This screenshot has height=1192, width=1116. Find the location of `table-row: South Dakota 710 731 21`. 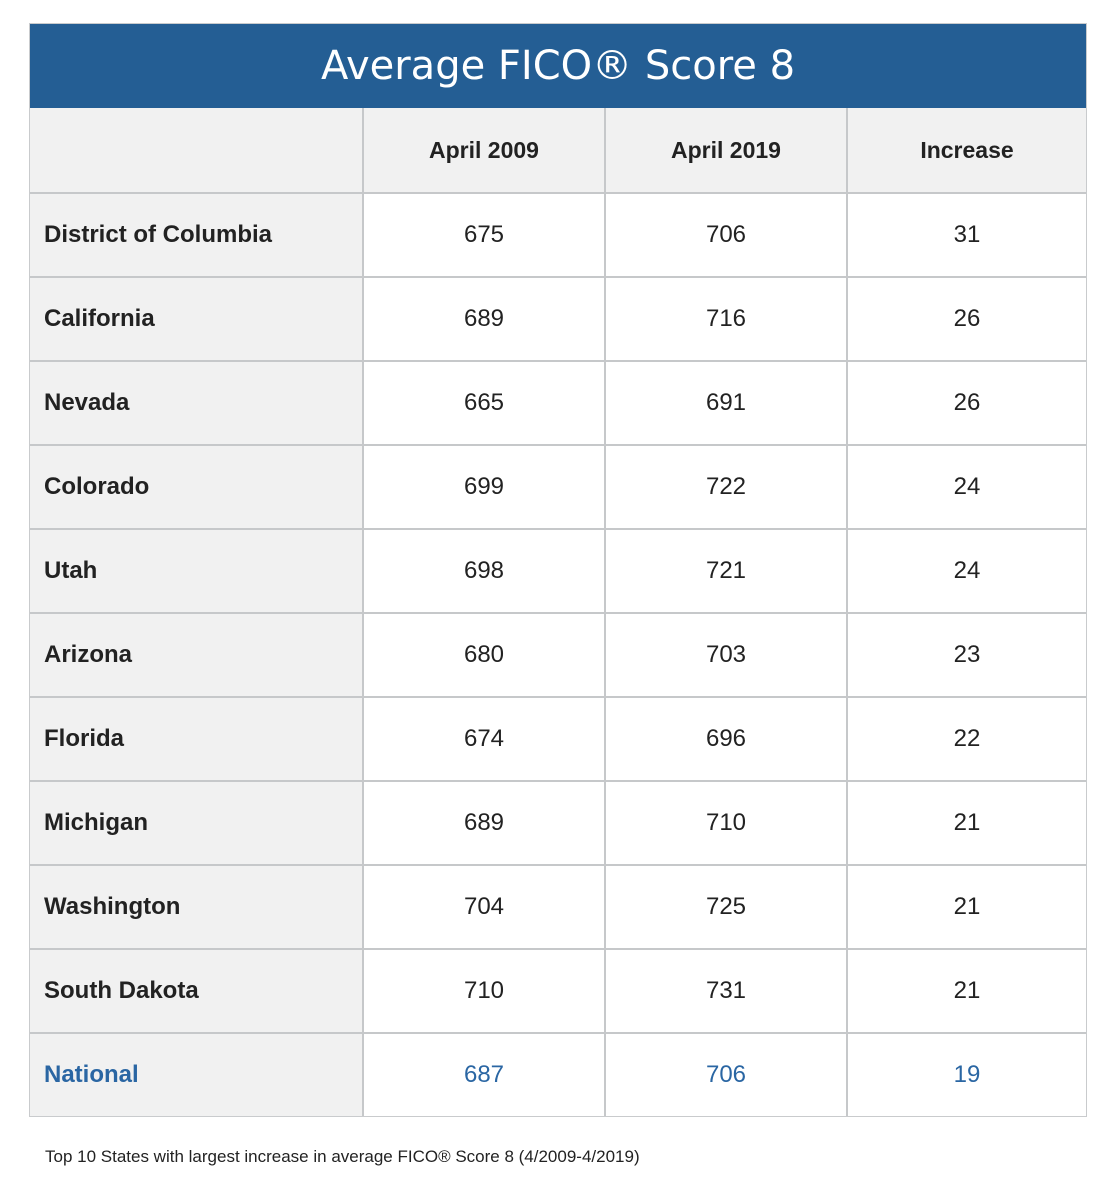

table-row: South Dakota 710 731 21 is located at coordinates (558, 990).